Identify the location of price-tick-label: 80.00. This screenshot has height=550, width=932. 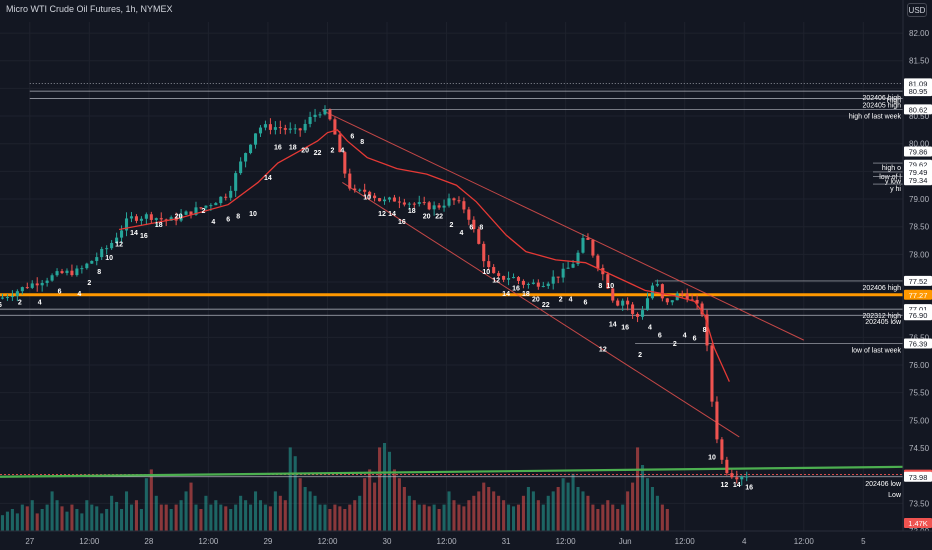
(919, 144).